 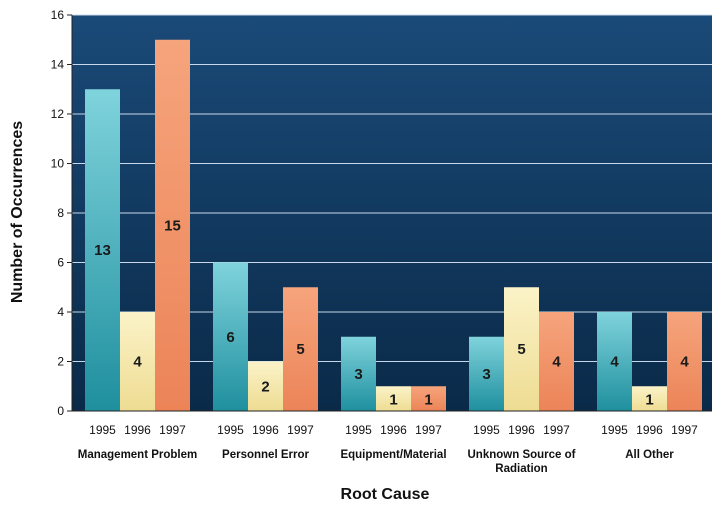 I want to click on x-axis-title: Root Cause, so click(x=385, y=494).